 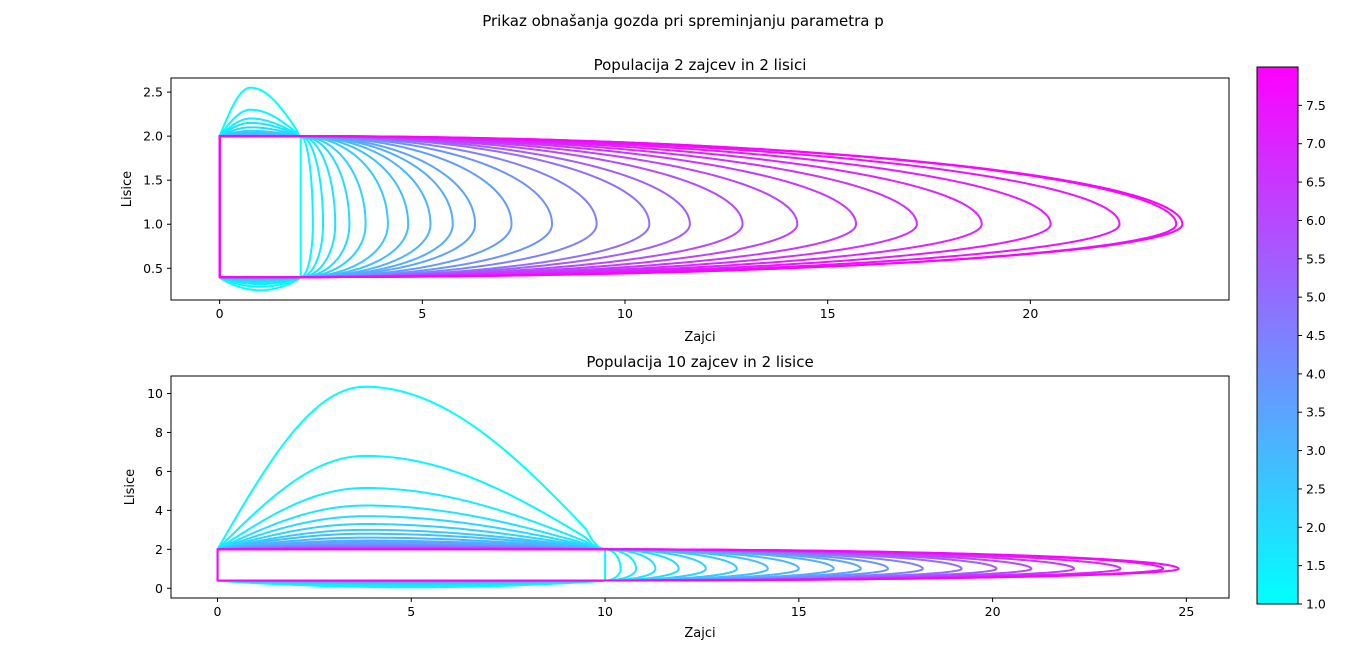 I want to click on y-tick-label-bottom: 0, so click(x=159, y=588).